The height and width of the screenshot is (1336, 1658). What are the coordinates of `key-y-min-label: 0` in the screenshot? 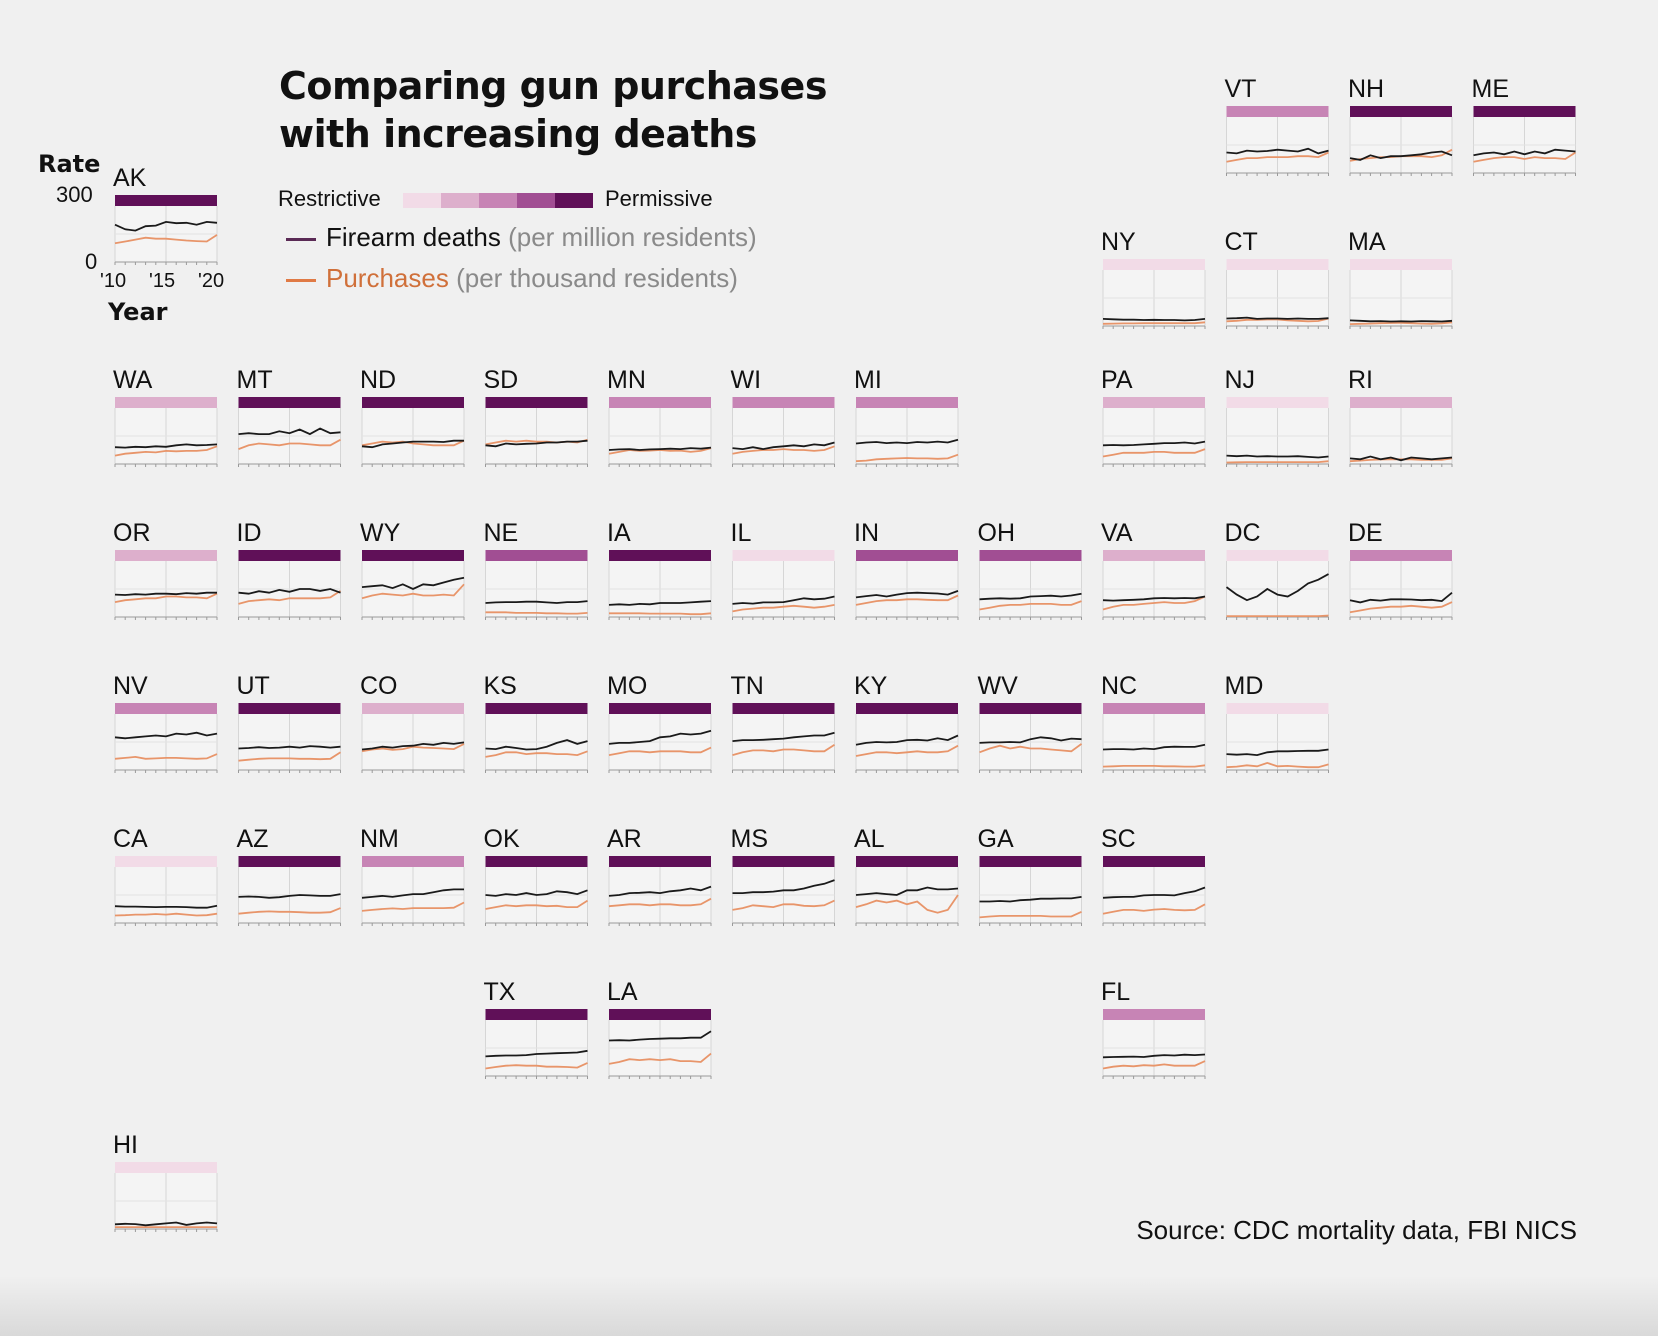 It's located at (91, 261).